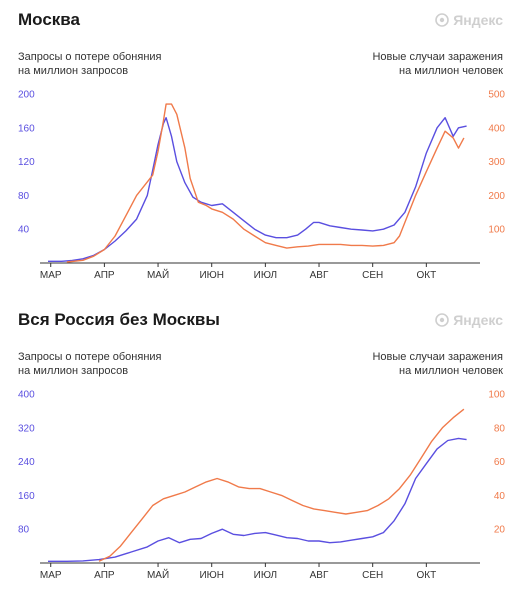 The image size is (523, 600). I want to click on right-tick-label: 300, so click(496, 162).